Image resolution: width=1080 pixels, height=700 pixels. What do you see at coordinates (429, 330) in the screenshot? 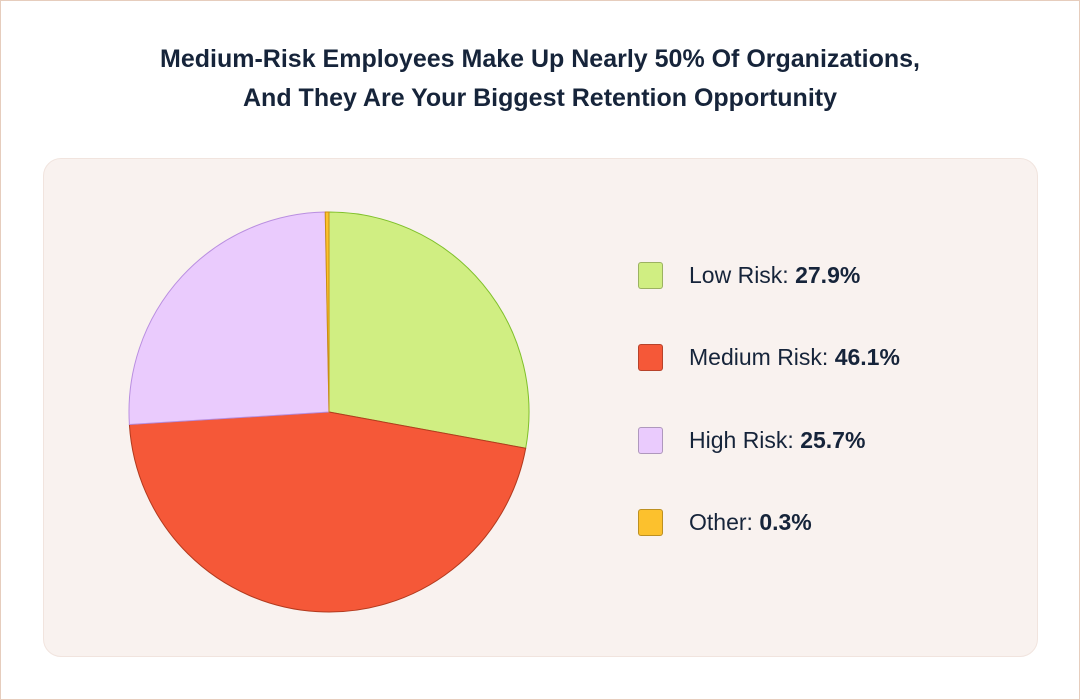
I see `pie-slice-low-risk` at bounding box center [429, 330].